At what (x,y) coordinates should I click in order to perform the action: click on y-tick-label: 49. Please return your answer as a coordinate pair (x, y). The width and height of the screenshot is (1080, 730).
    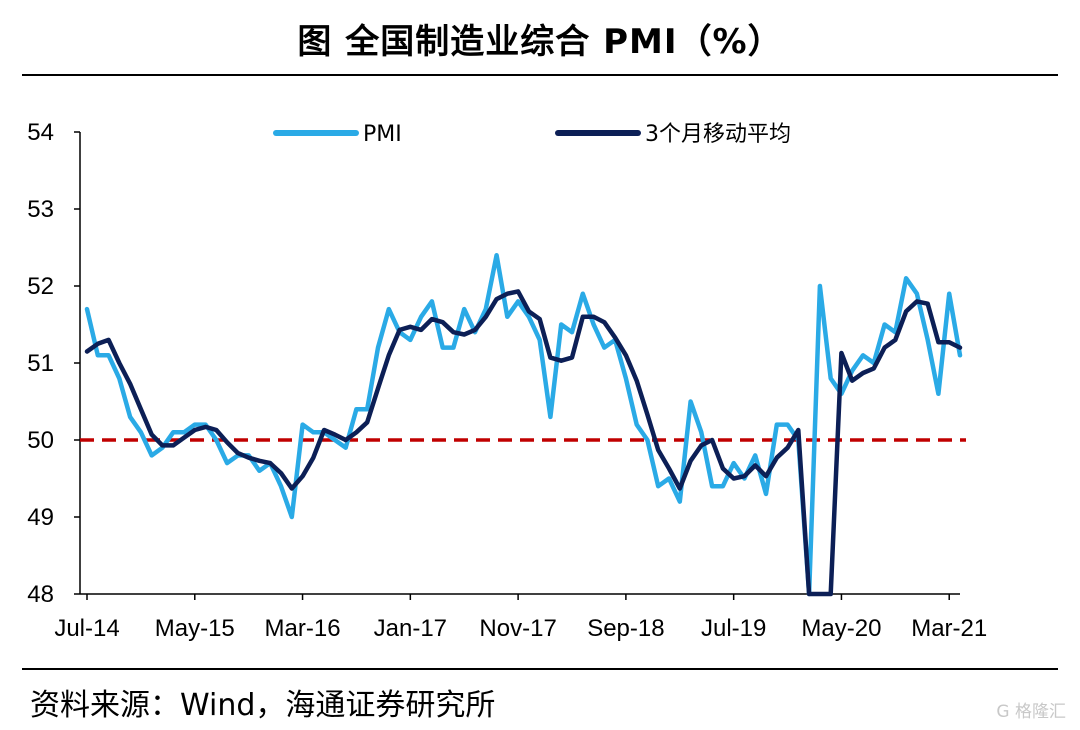
    Looking at the image, I should click on (40, 517).